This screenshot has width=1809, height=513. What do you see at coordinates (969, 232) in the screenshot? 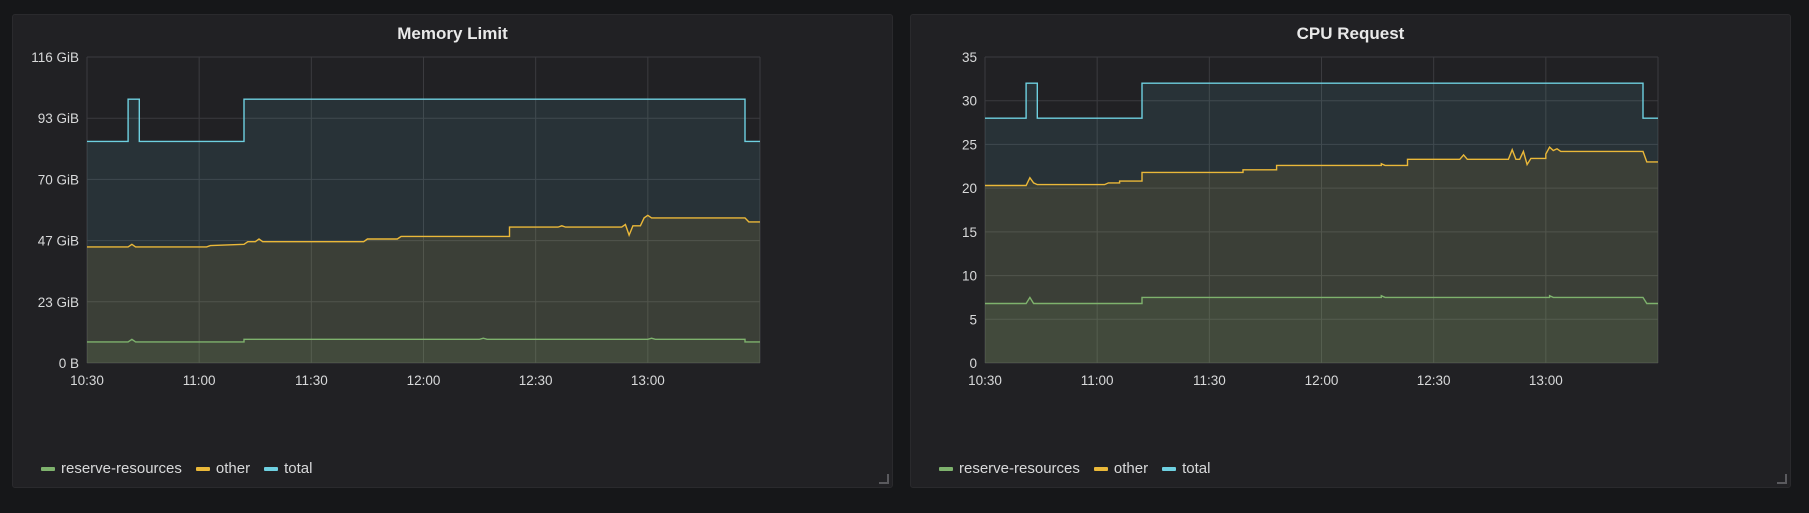
I see `y-tick-label: 15` at bounding box center [969, 232].